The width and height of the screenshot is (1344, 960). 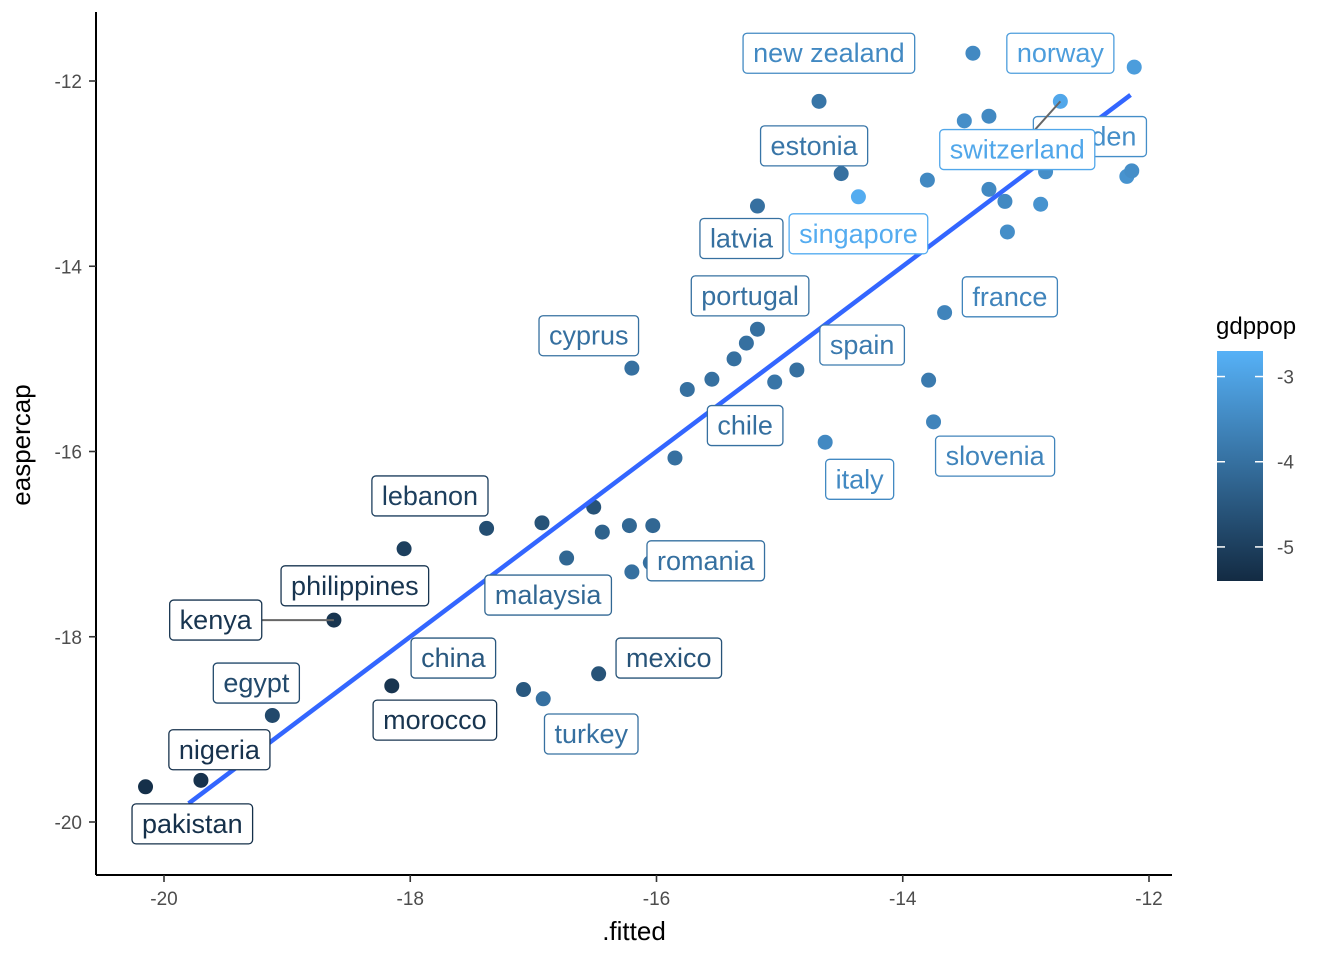 What do you see at coordinates (1148, 899) in the screenshot?
I see `x-tick-label: -12` at bounding box center [1148, 899].